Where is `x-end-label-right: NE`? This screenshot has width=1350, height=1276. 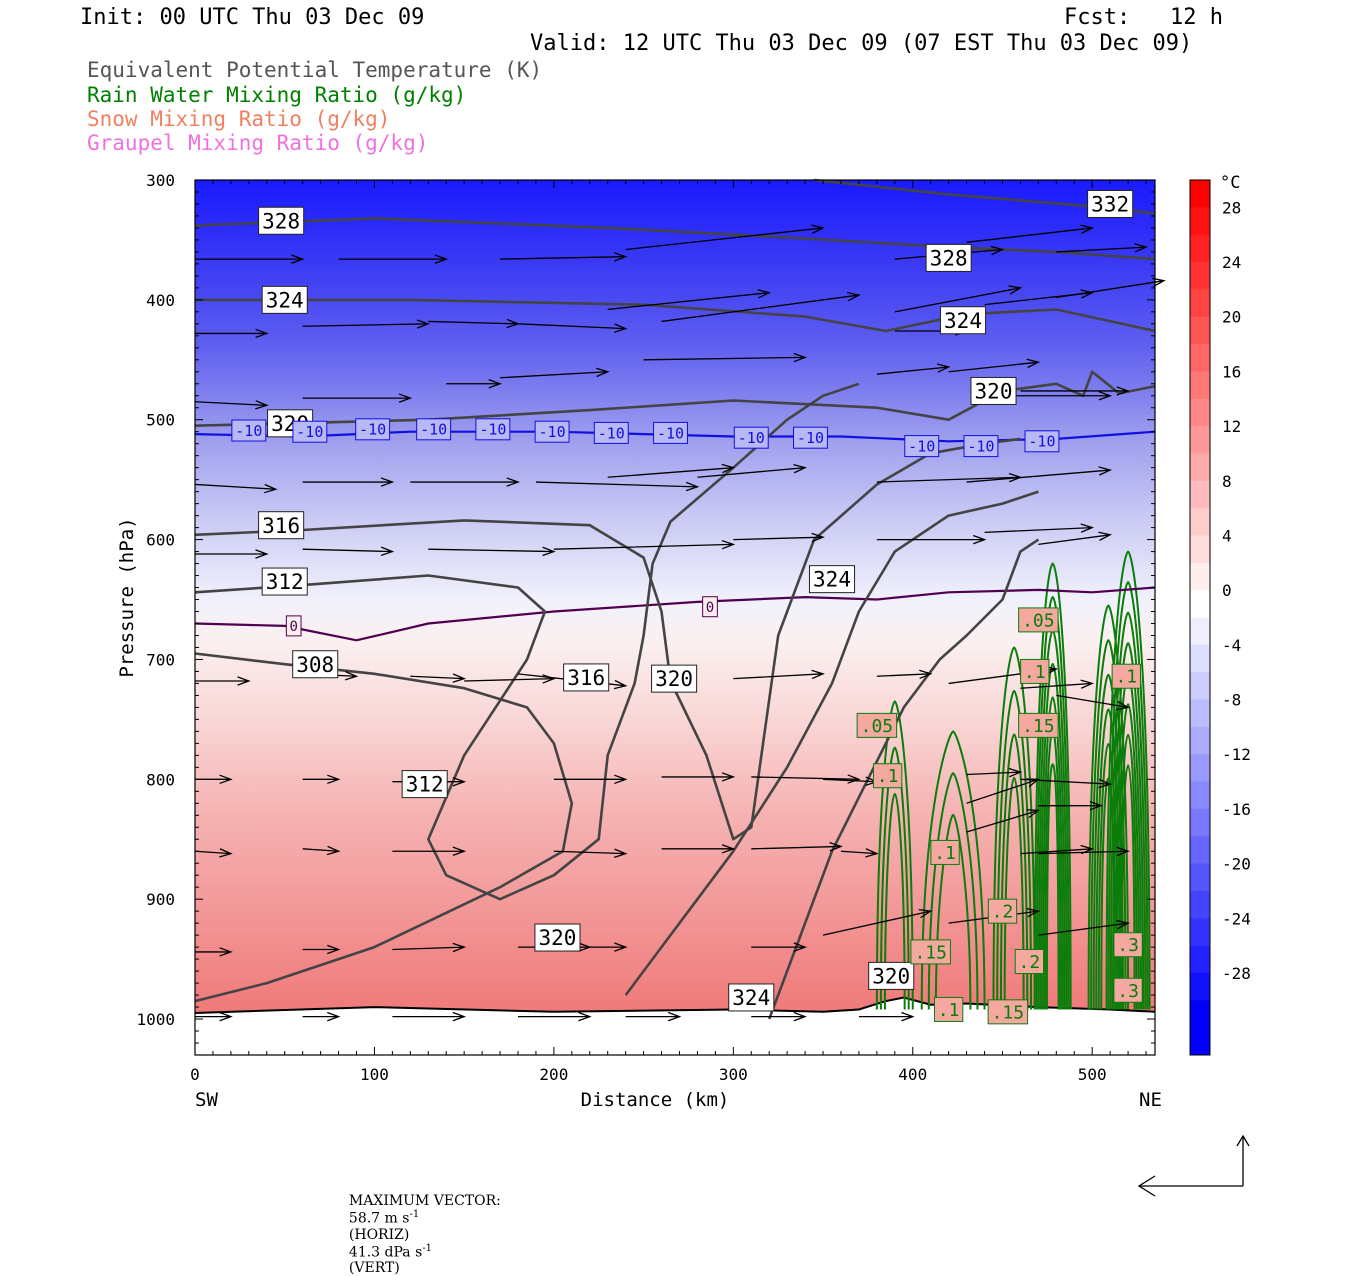 x-end-label-right: NE is located at coordinates (1150, 1100).